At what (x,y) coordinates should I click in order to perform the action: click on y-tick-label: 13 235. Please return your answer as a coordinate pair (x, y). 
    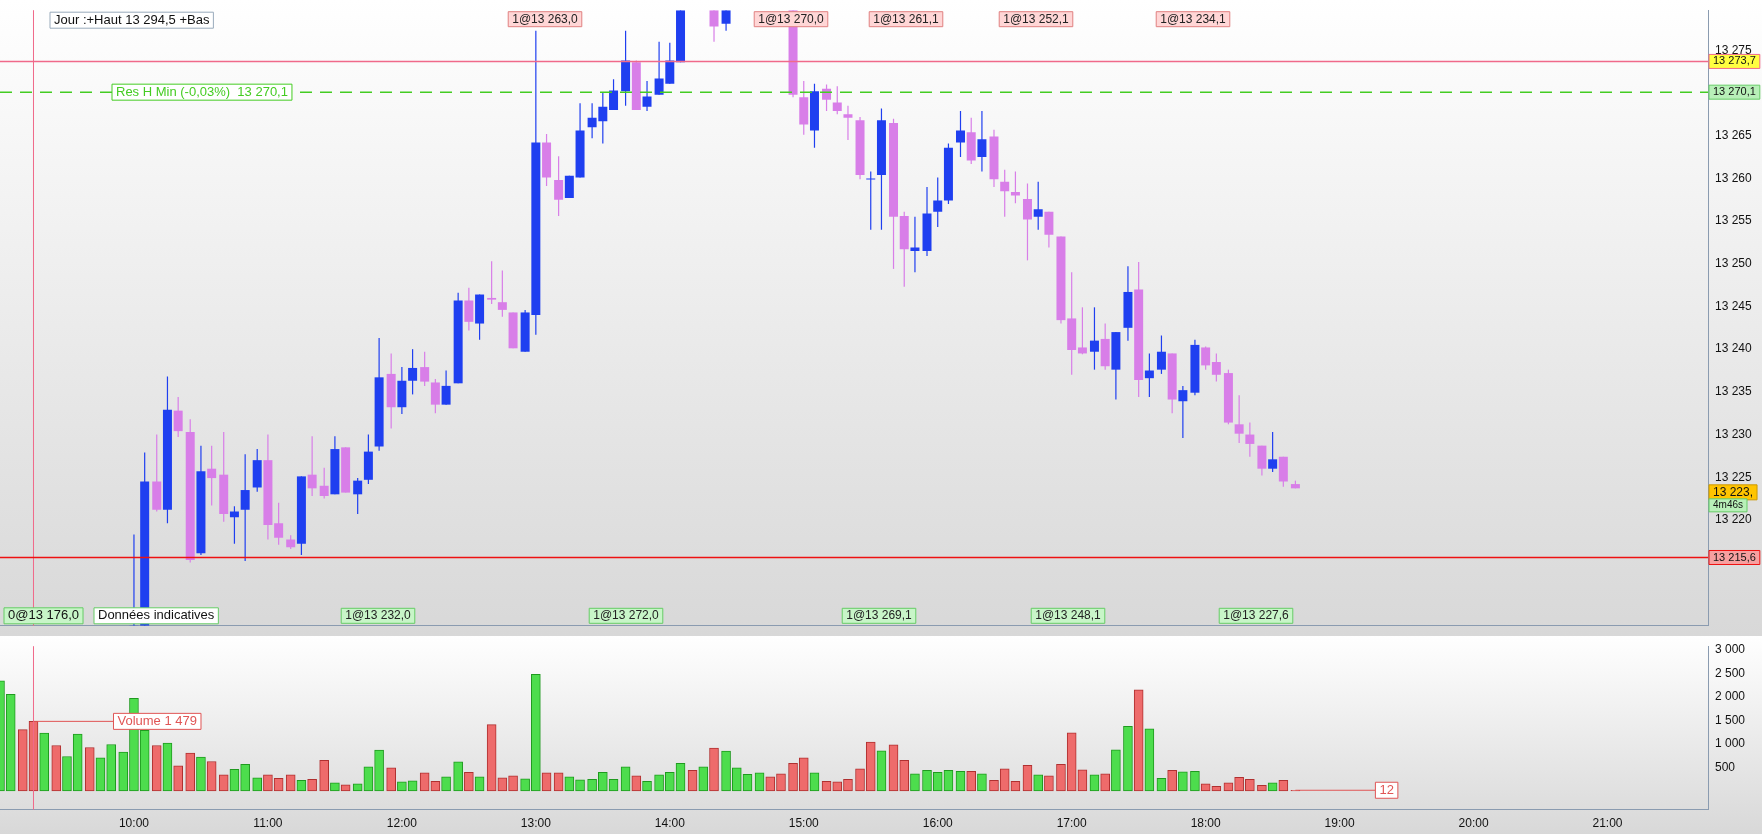
    Looking at the image, I should click on (1734, 391).